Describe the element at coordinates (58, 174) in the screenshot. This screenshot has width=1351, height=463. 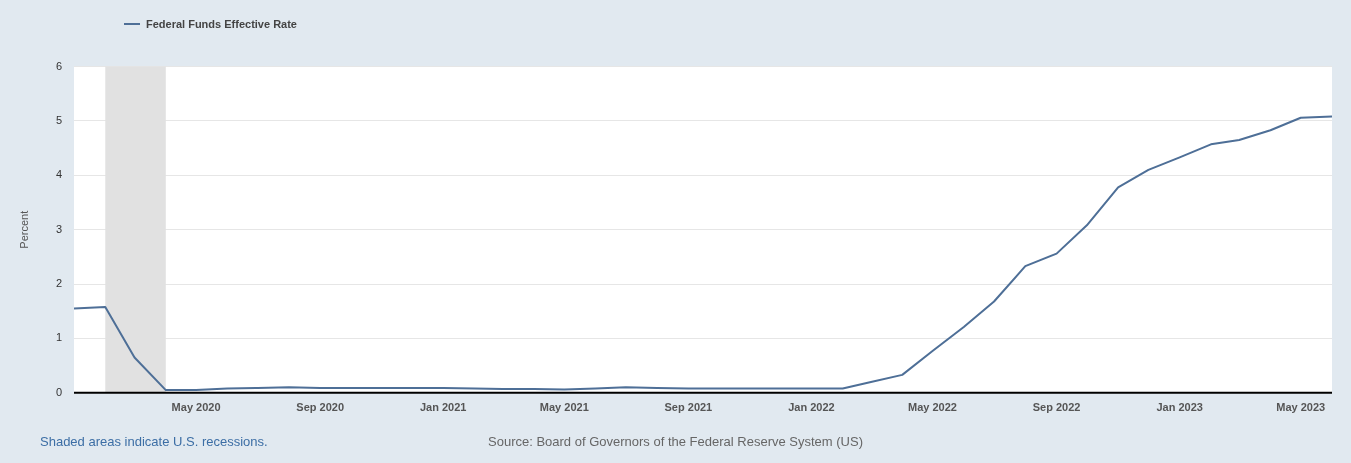
I see `y-tick-label: 4` at that location.